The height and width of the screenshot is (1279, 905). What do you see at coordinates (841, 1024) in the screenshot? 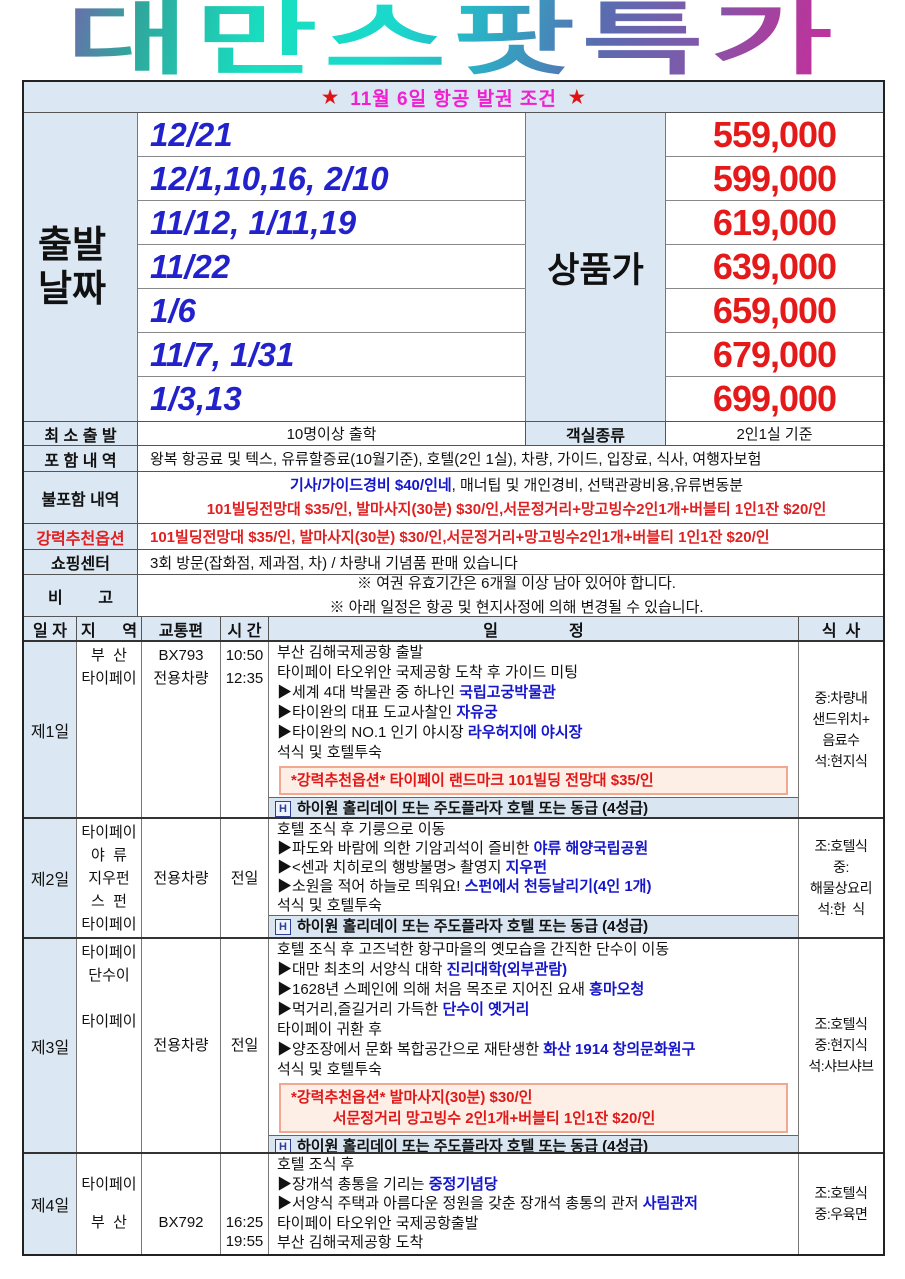
I see `meal-line: 조:호텔식` at bounding box center [841, 1024].